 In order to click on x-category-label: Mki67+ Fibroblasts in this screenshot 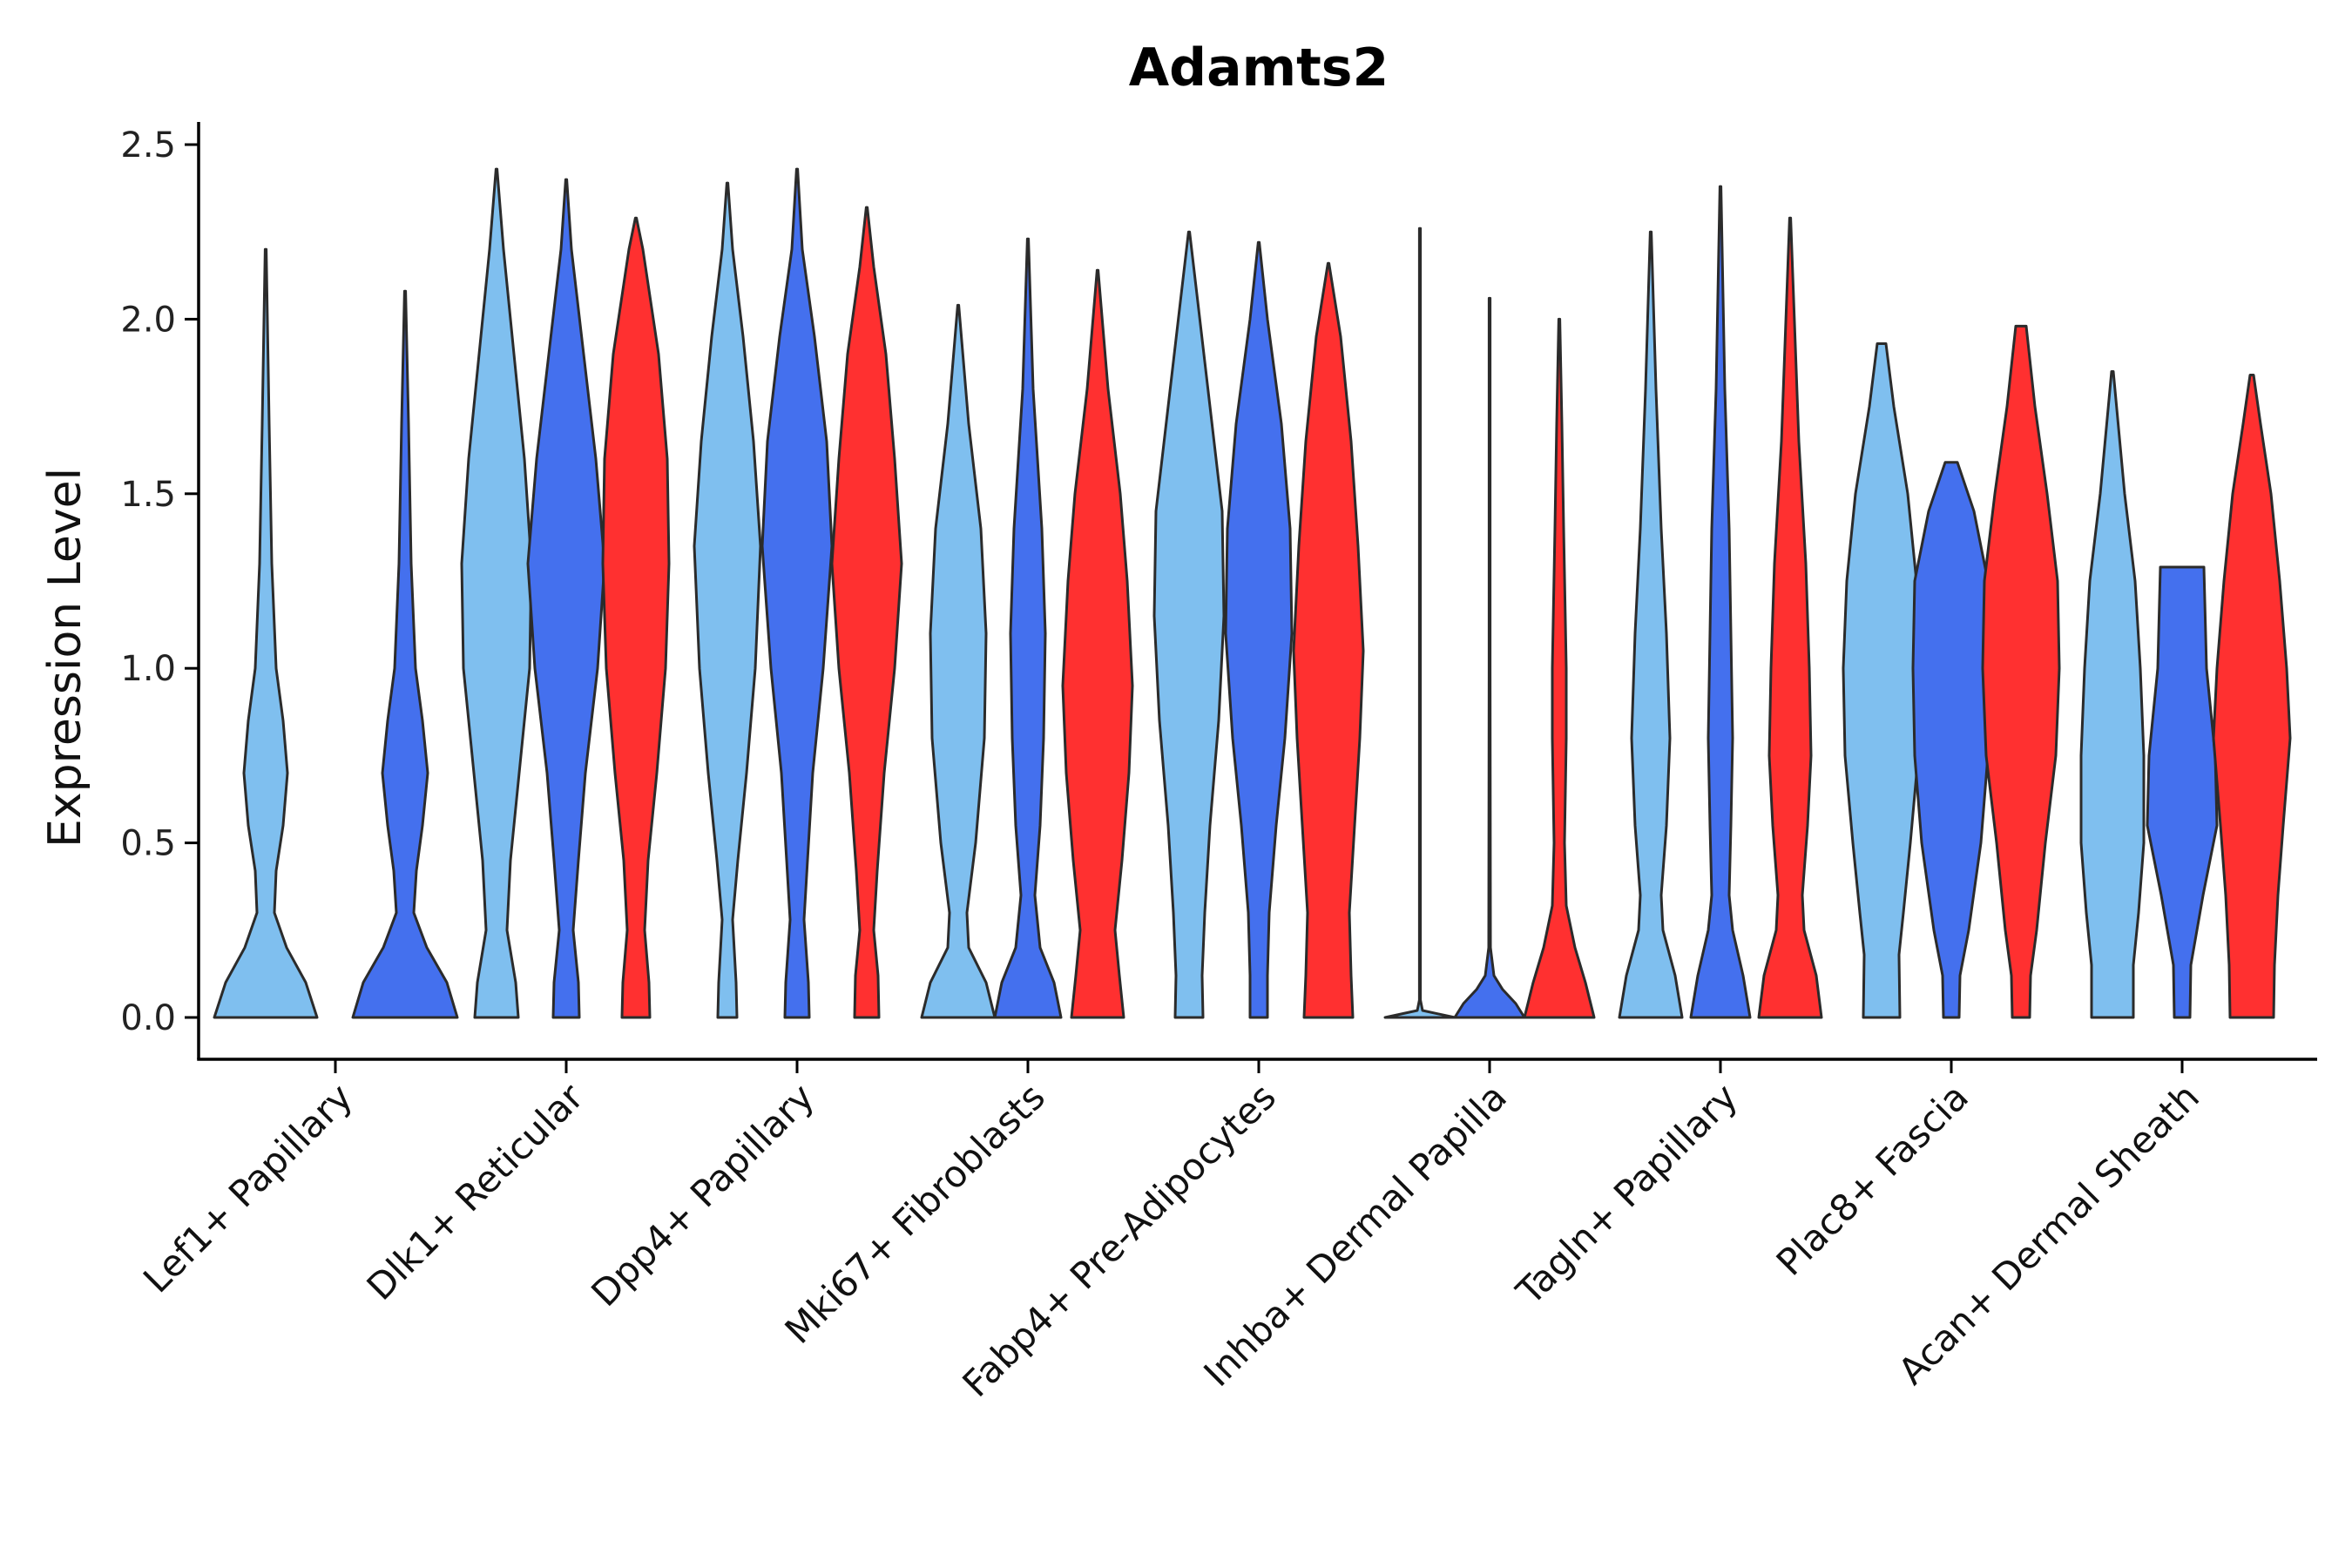, I will do `click(915, 1213)`.